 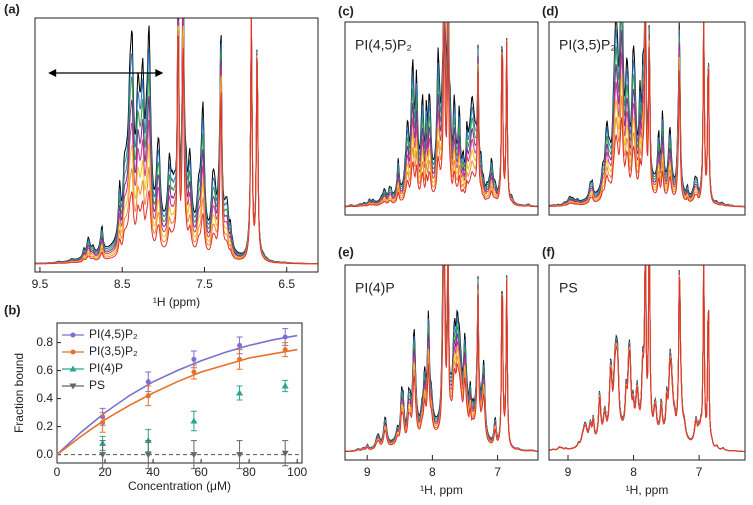 I want to click on y-axis-label: Fraction bound, so click(x=19, y=393).